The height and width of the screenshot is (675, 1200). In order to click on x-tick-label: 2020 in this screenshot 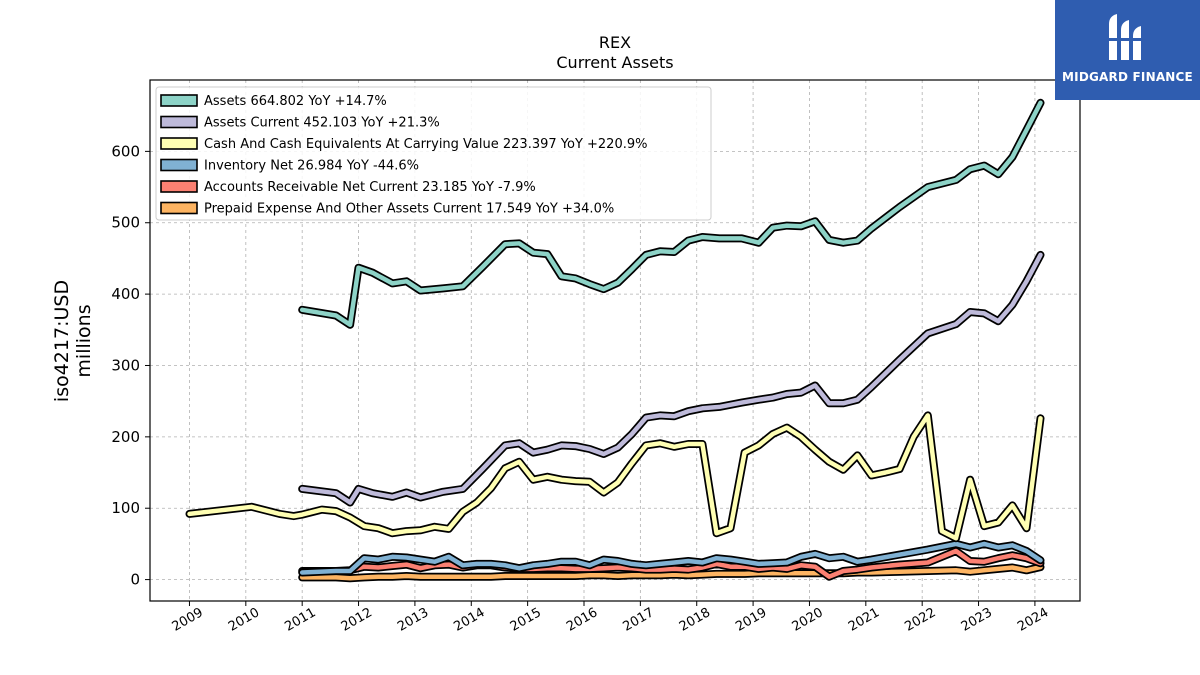, I will do `click(808, 620)`.